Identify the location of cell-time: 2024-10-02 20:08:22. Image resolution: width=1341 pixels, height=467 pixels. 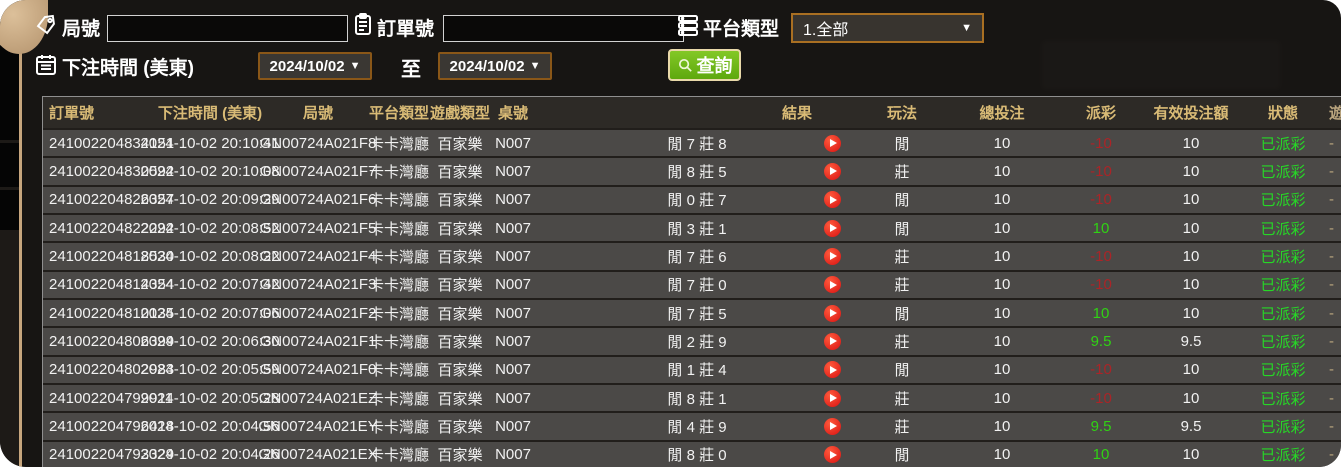
(210, 256).